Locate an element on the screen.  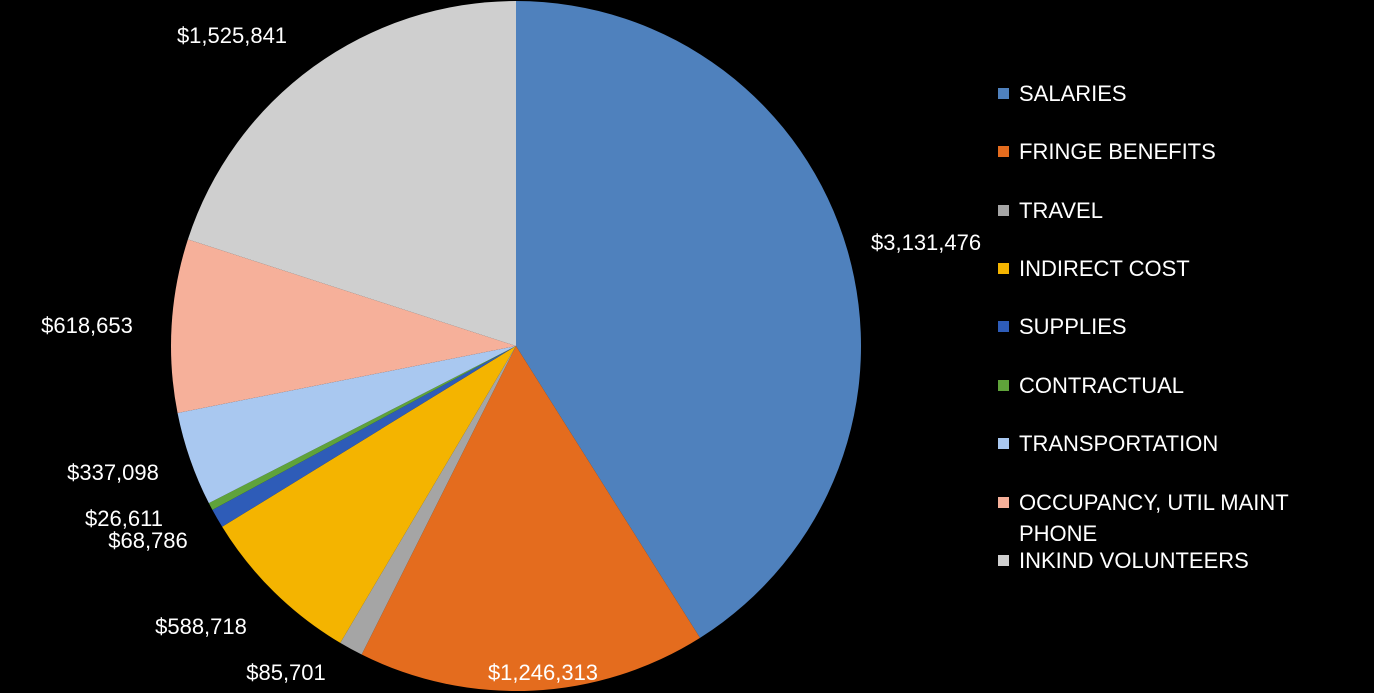
legend-label-transportation: TRANSPORTATION is located at coordinates (1119, 443).